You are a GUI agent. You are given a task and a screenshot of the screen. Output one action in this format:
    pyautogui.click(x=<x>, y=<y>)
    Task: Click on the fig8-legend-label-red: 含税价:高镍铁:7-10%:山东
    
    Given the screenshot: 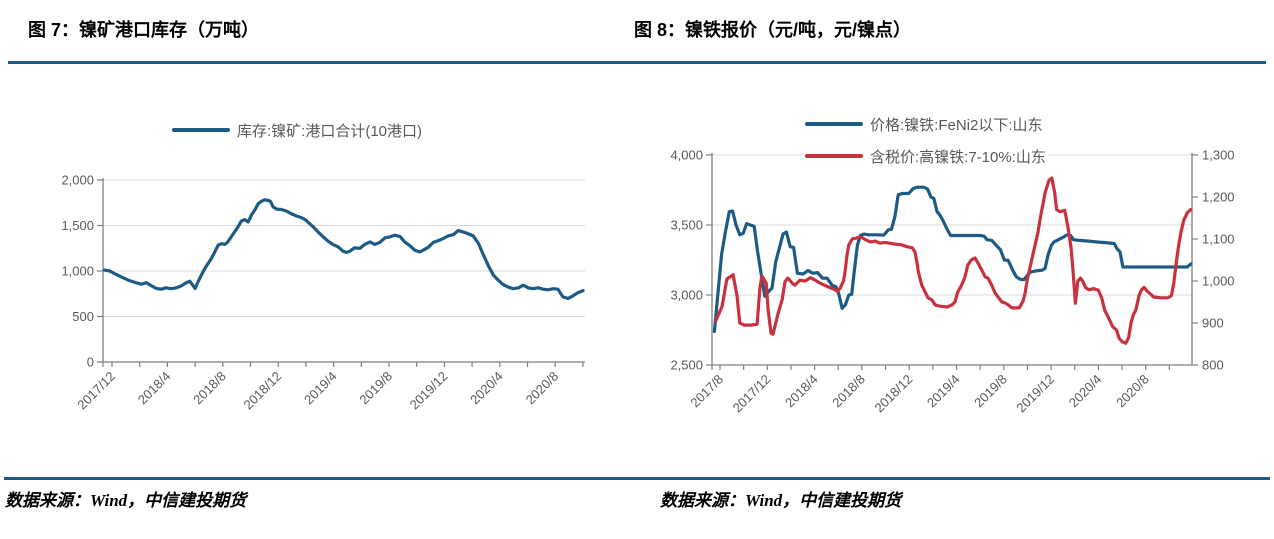 What is the action you would take?
    pyautogui.click(x=958, y=157)
    